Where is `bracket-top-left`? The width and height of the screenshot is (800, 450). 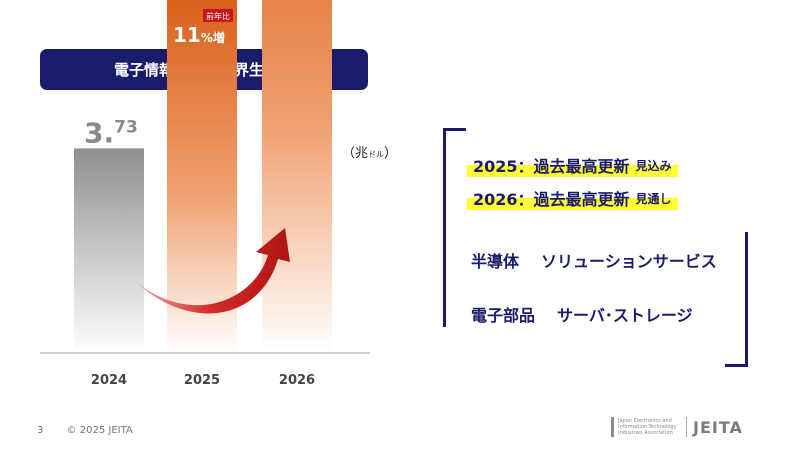
bracket-top-left is located at coordinates (454, 227).